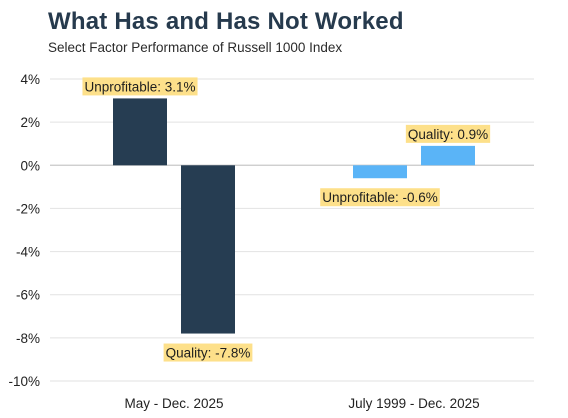 This screenshot has height=418, width=568. I want to click on data-label: Unprofitable: -0.6%, so click(380, 197).